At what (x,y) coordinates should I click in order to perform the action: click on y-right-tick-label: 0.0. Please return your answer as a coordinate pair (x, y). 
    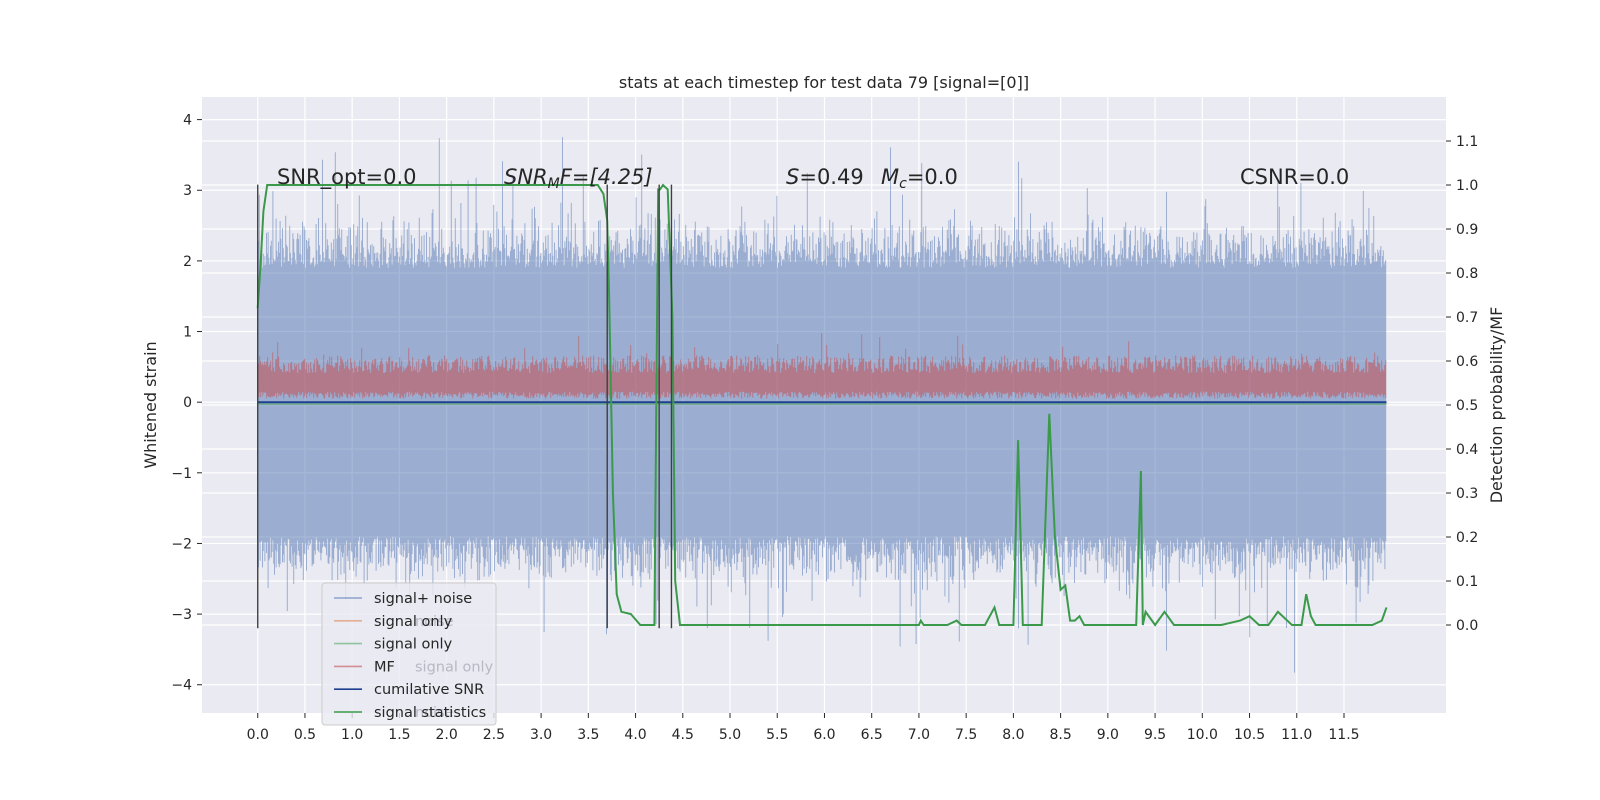
    Looking at the image, I should click on (1467, 626).